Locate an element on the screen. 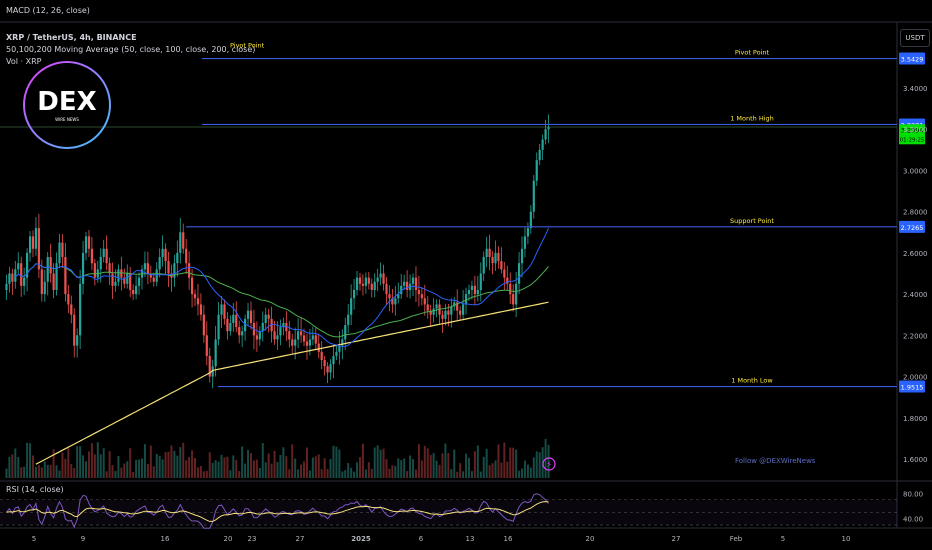  rsi-ma-line is located at coordinates (277, 511).